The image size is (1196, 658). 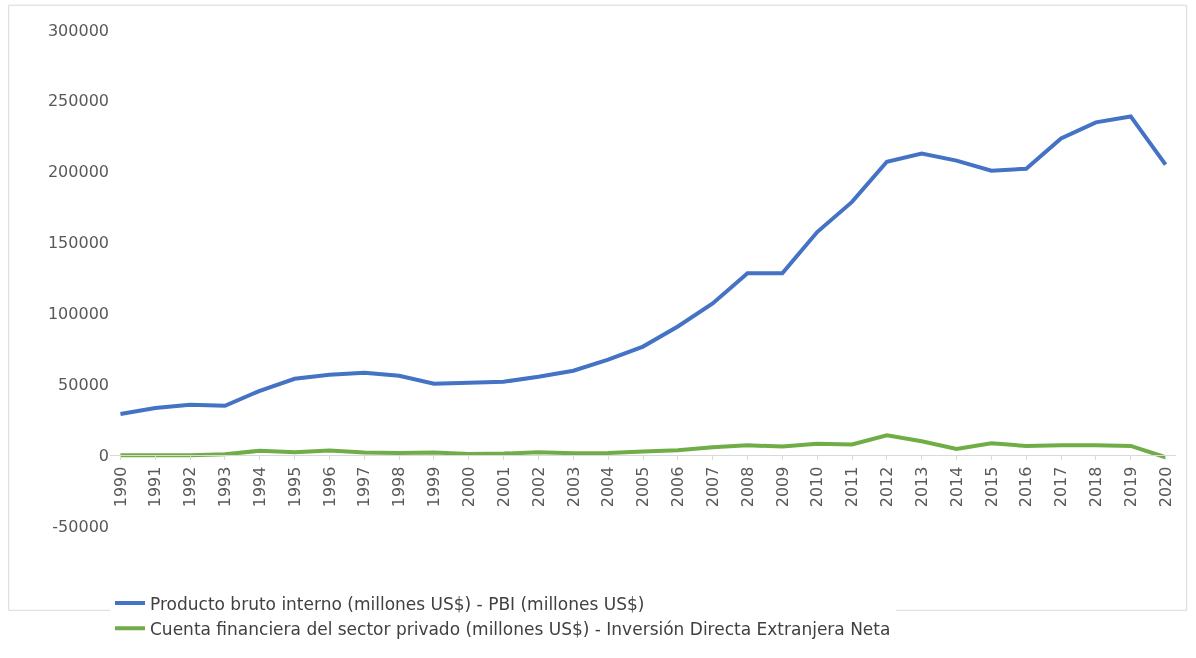 I want to click on x-tick-label: 1996, so click(x=329, y=487).